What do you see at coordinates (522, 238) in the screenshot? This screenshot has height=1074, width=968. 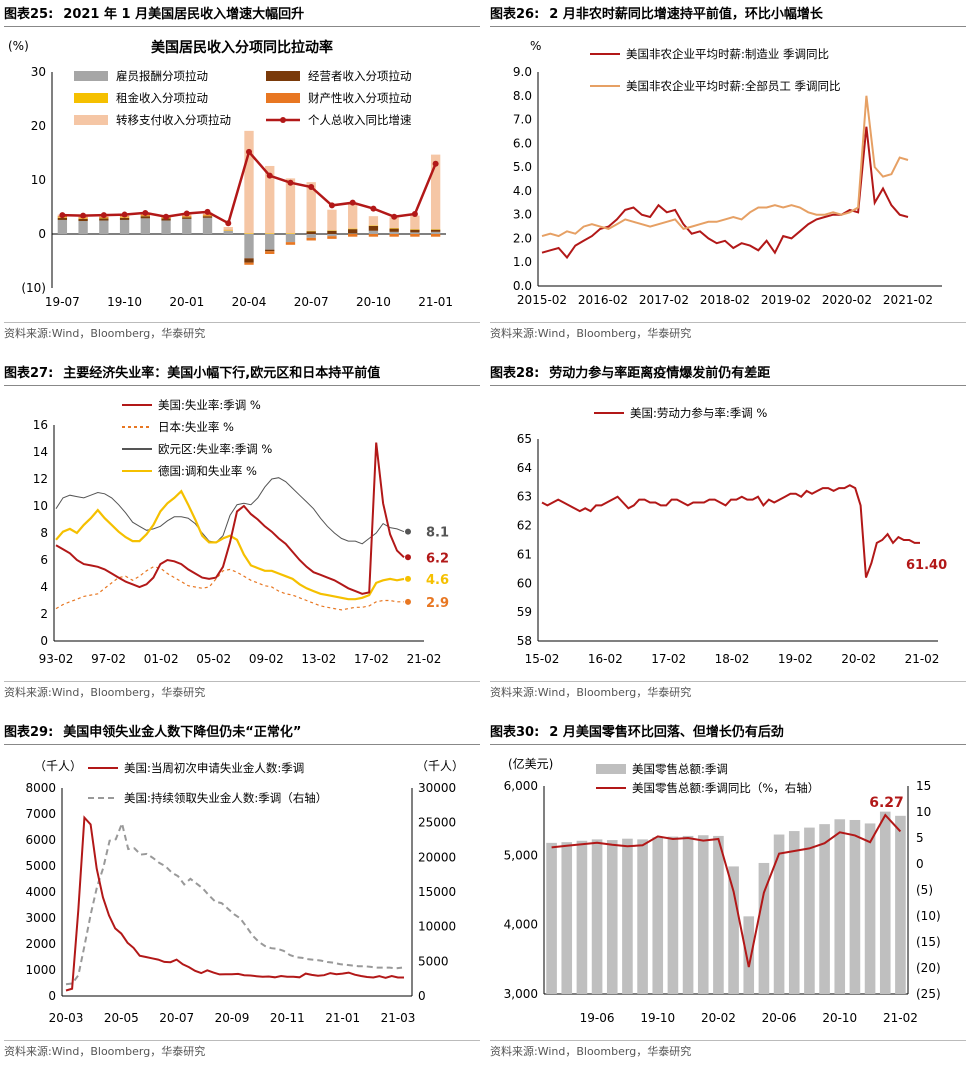 I see `y-tick-label: 2.0` at bounding box center [522, 238].